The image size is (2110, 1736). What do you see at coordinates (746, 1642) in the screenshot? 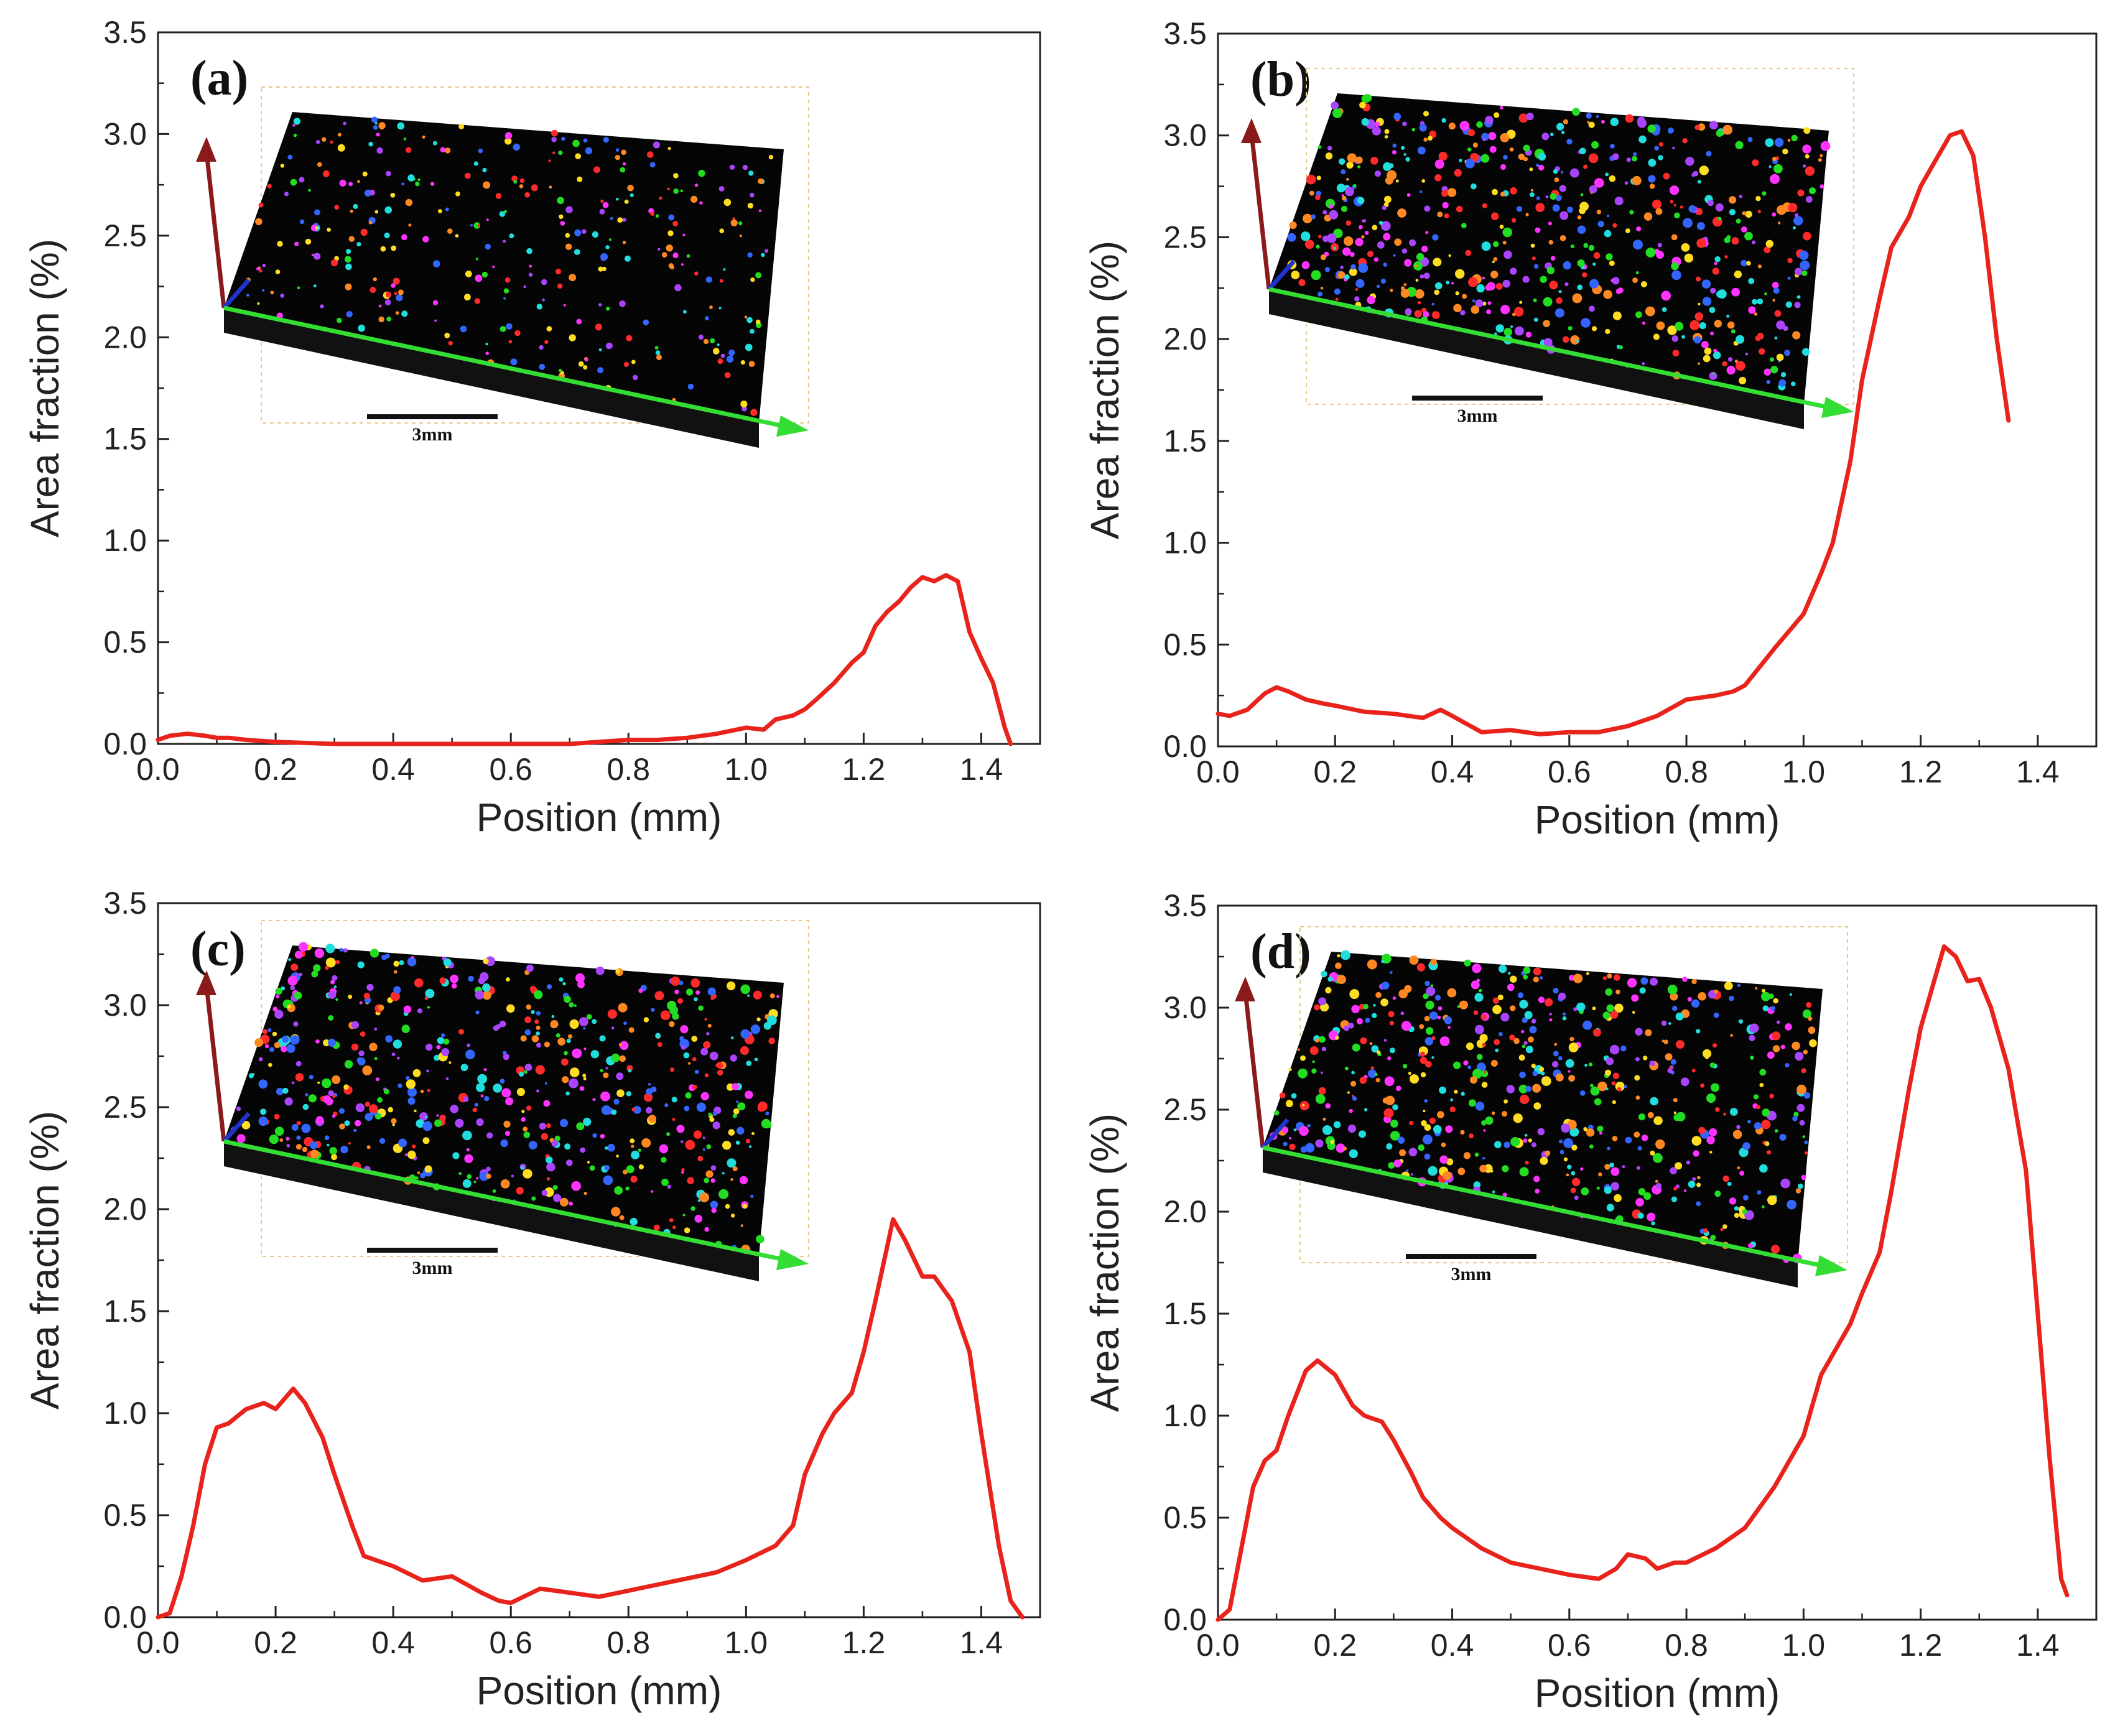
I see `x-tick-label: 1.0` at bounding box center [746, 1642].